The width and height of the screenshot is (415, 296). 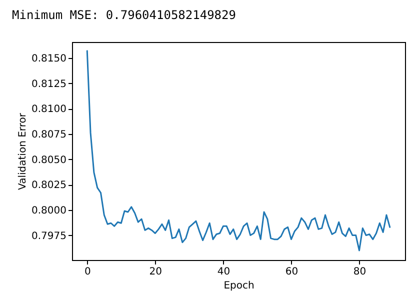 I want to click on y-tick-label: 0.8000, so click(x=49, y=210).